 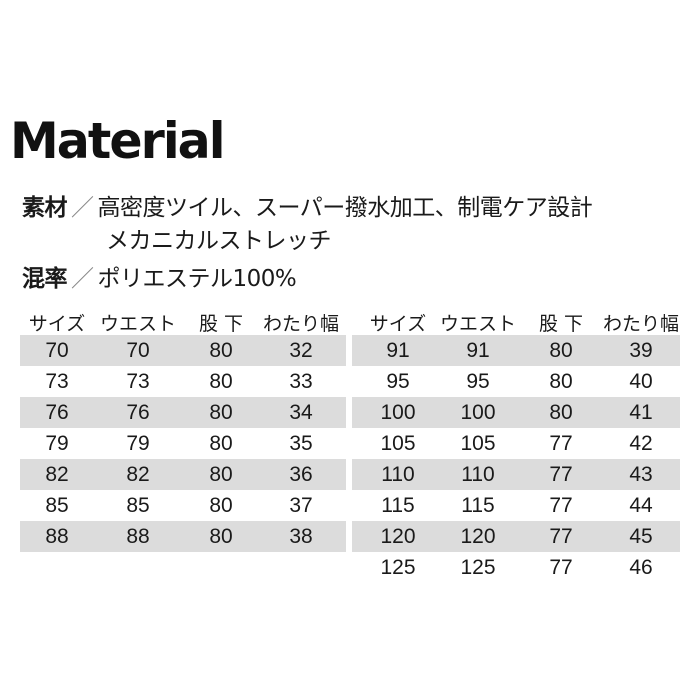 What do you see at coordinates (641, 567) in the screenshot?
I see `table-cell: 46` at bounding box center [641, 567].